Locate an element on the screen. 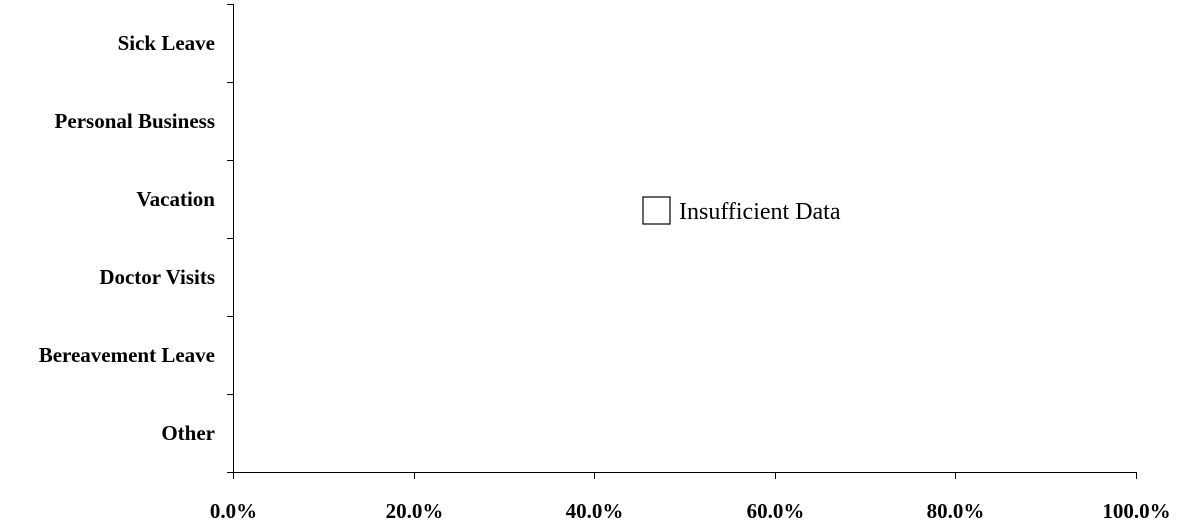 Image resolution: width=1184 pixels, height=527 pixels. legend-label-insufficient-data: Insufficient Data is located at coordinates (760, 212).